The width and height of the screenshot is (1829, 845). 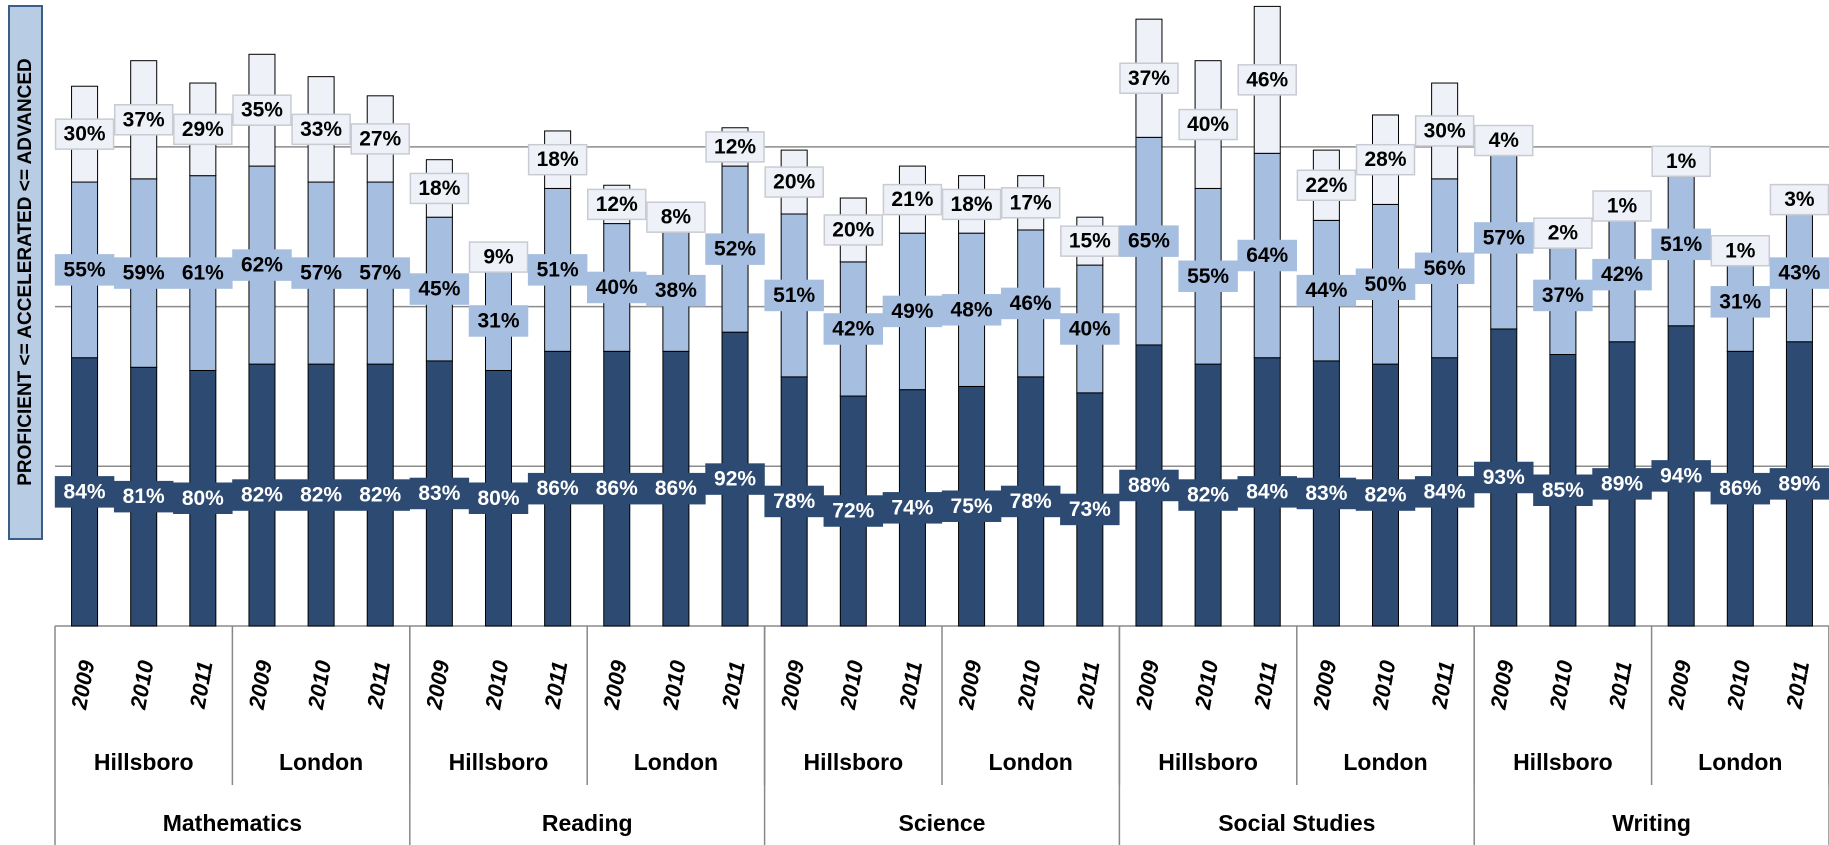 I want to click on y-axis-label: PROFICIENT <= ACCELERATED <= ADVANCED, so click(x=25, y=272).